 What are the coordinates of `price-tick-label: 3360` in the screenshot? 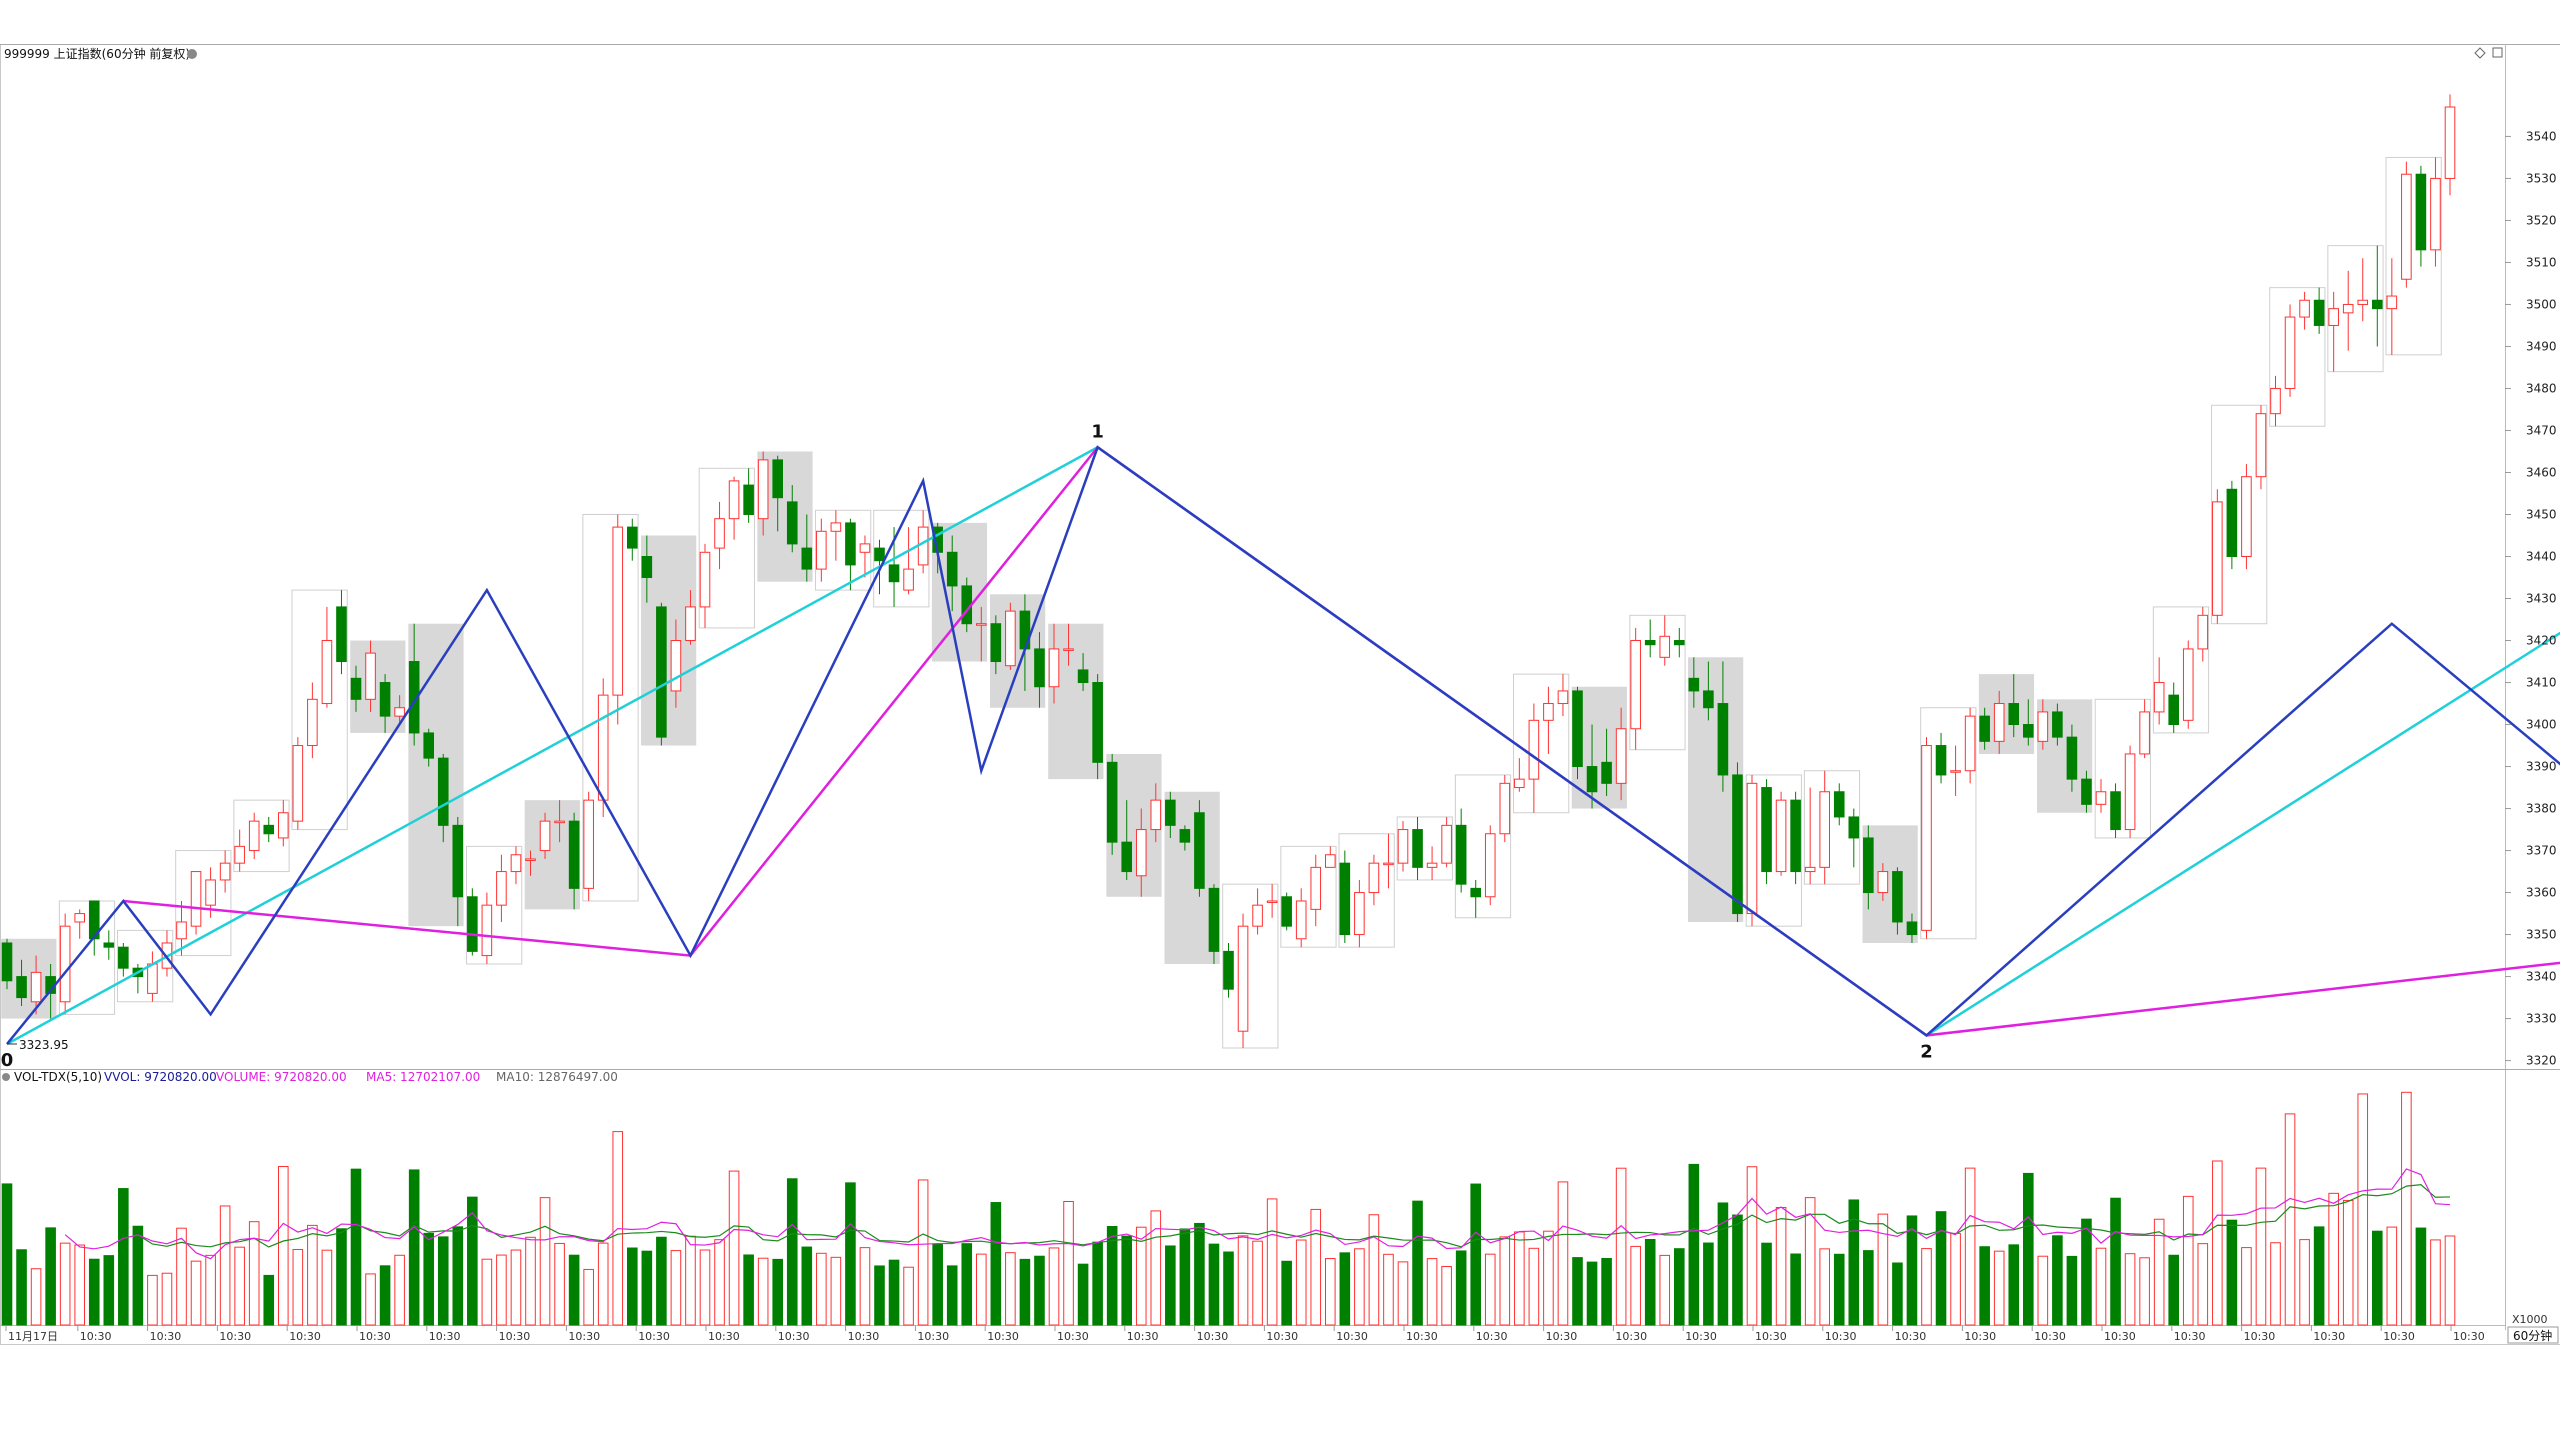 It's located at (2541, 893).